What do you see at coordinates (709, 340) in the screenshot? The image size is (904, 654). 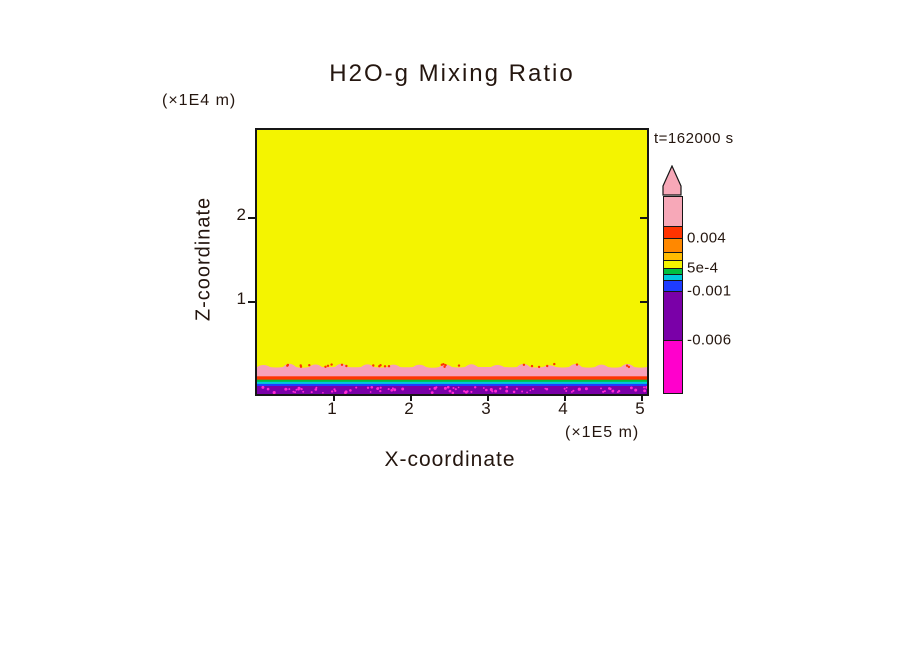 I see `colorbar-label: -0.006` at bounding box center [709, 340].